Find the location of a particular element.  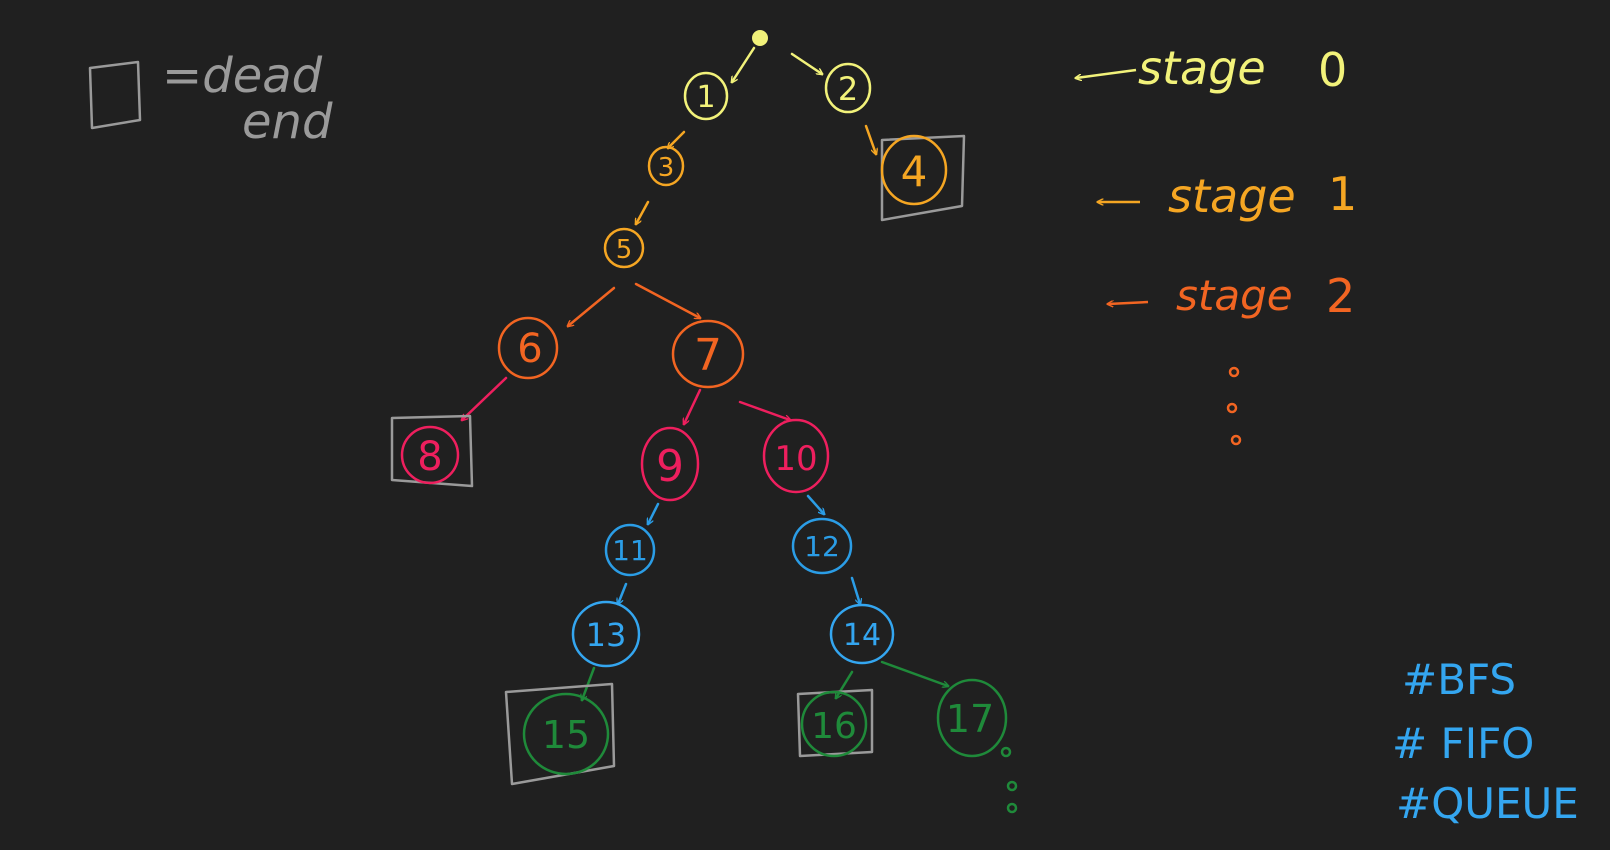

node-label-8: 8 is located at coordinates (429, 457).